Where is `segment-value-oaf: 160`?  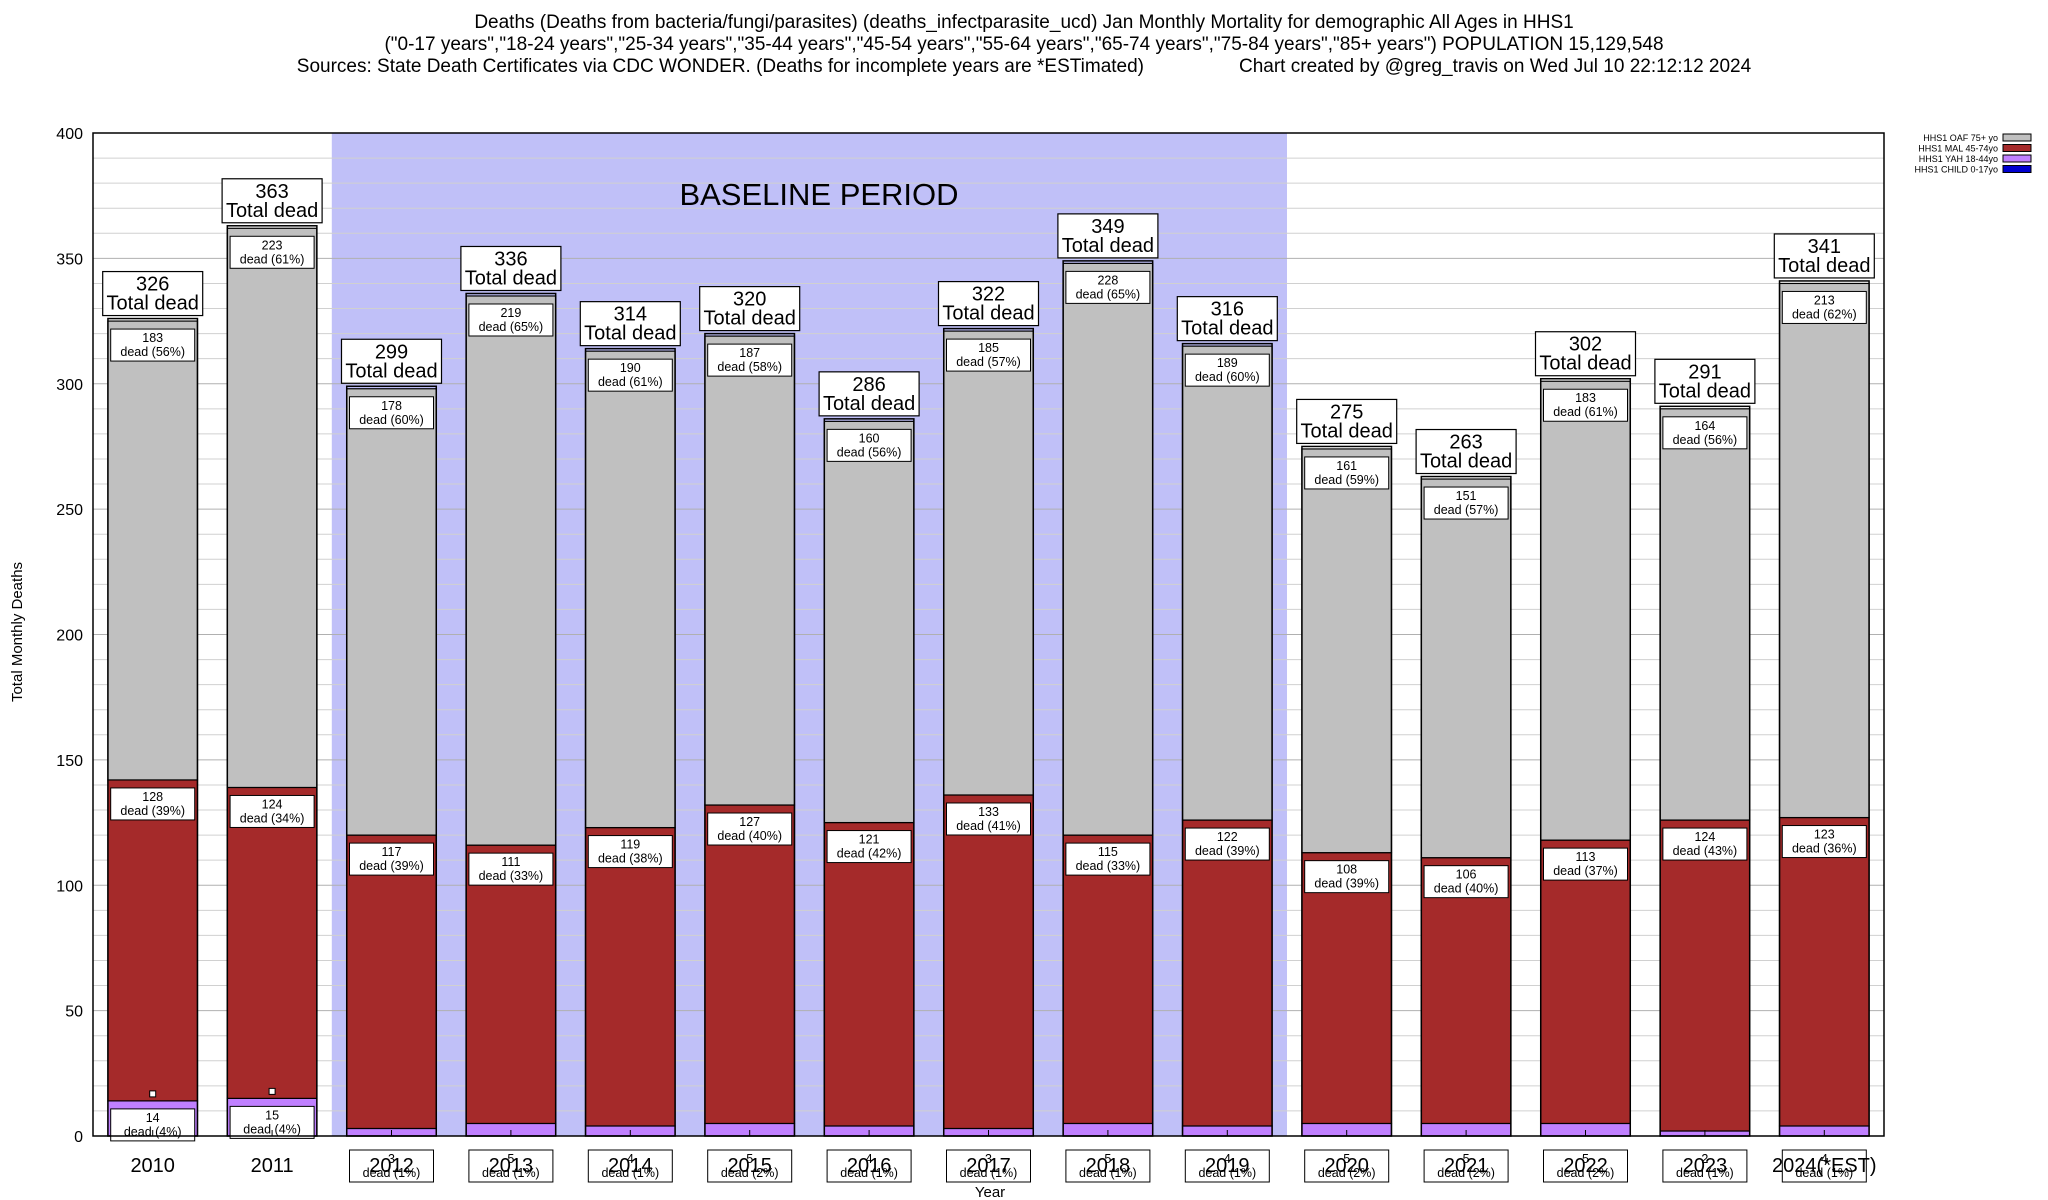
segment-value-oaf: 160 is located at coordinates (869, 438).